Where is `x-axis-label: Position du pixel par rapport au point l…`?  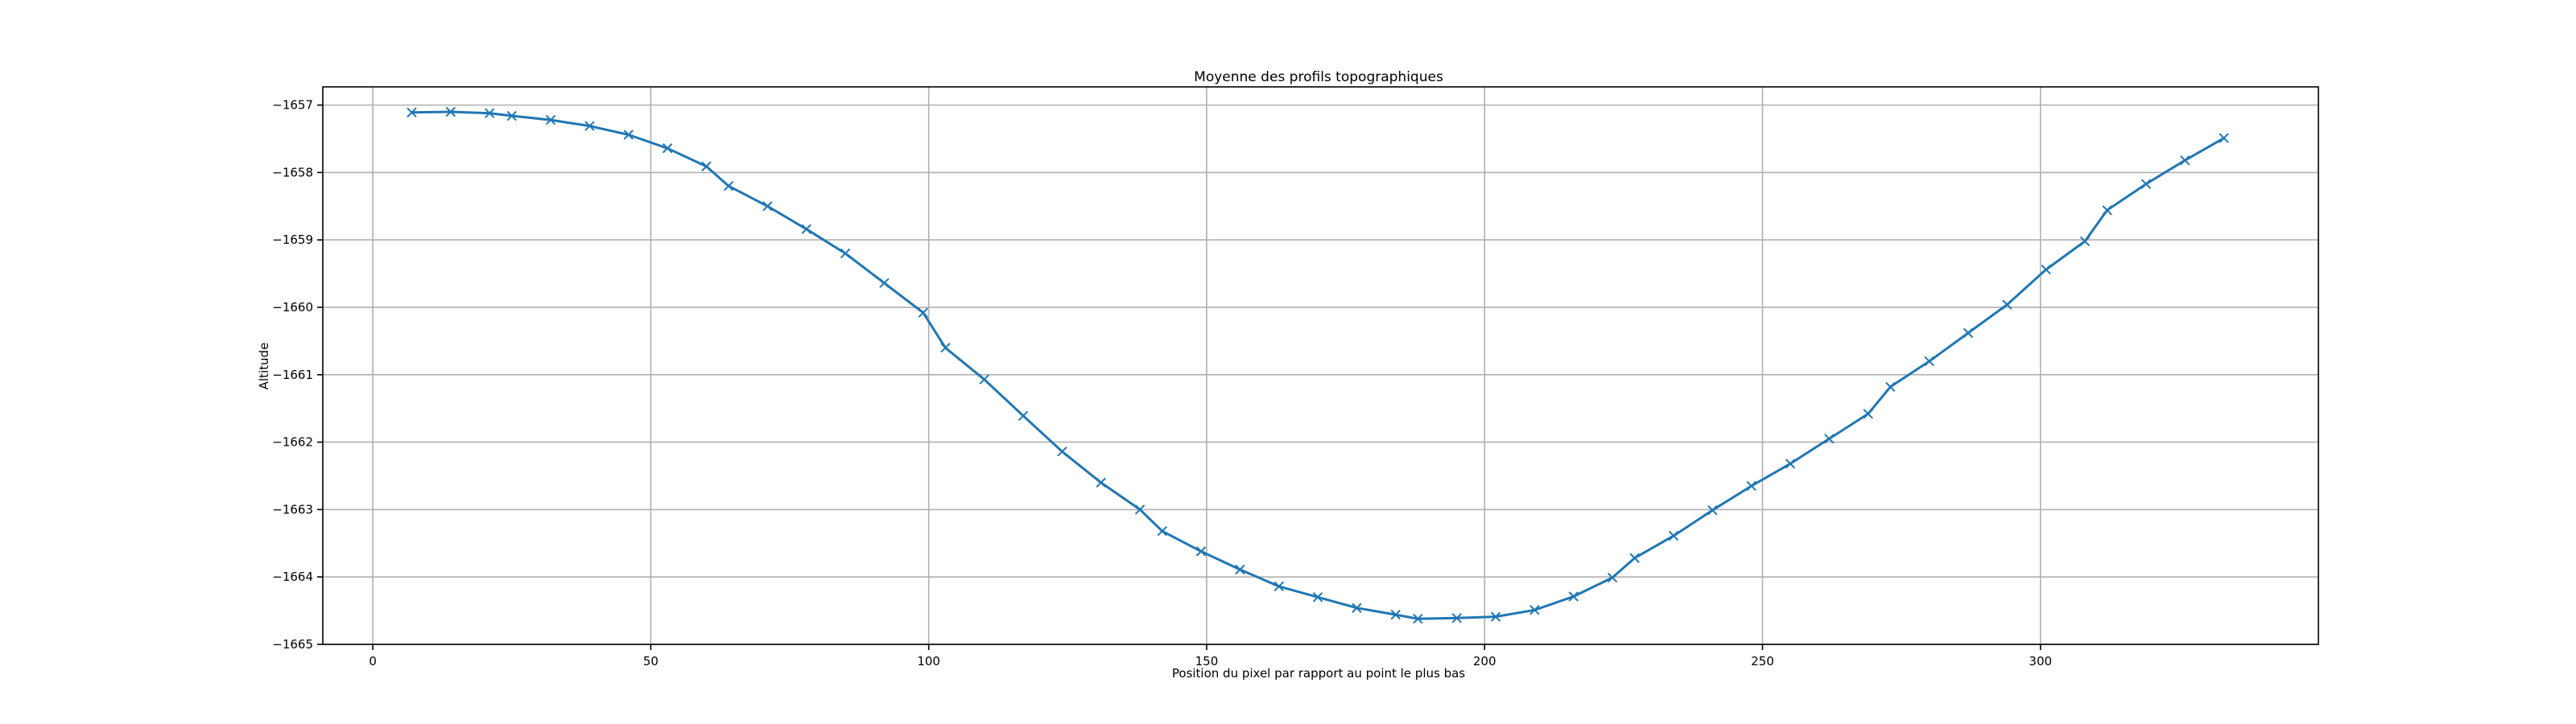
x-axis-label: Position du pixel par rapport au point l… is located at coordinates (1318, 673).